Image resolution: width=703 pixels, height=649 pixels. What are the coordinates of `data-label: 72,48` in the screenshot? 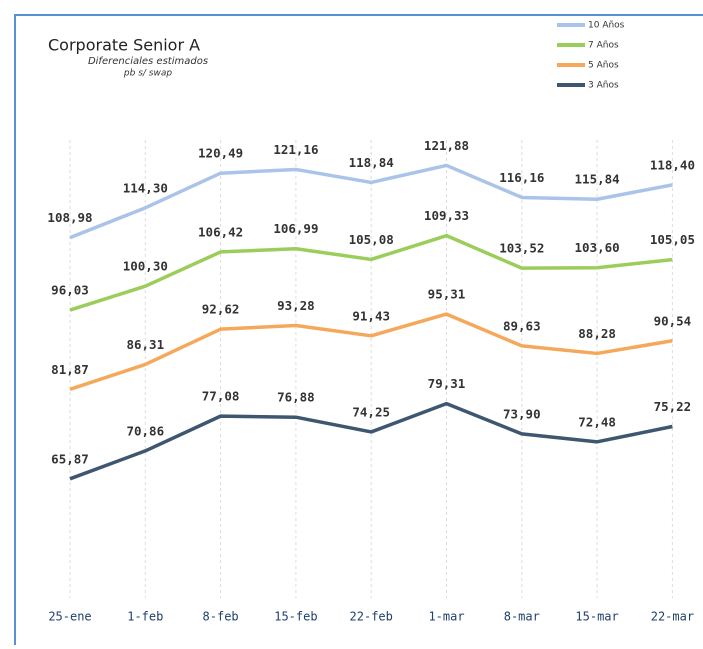 It's located at (597, 421).